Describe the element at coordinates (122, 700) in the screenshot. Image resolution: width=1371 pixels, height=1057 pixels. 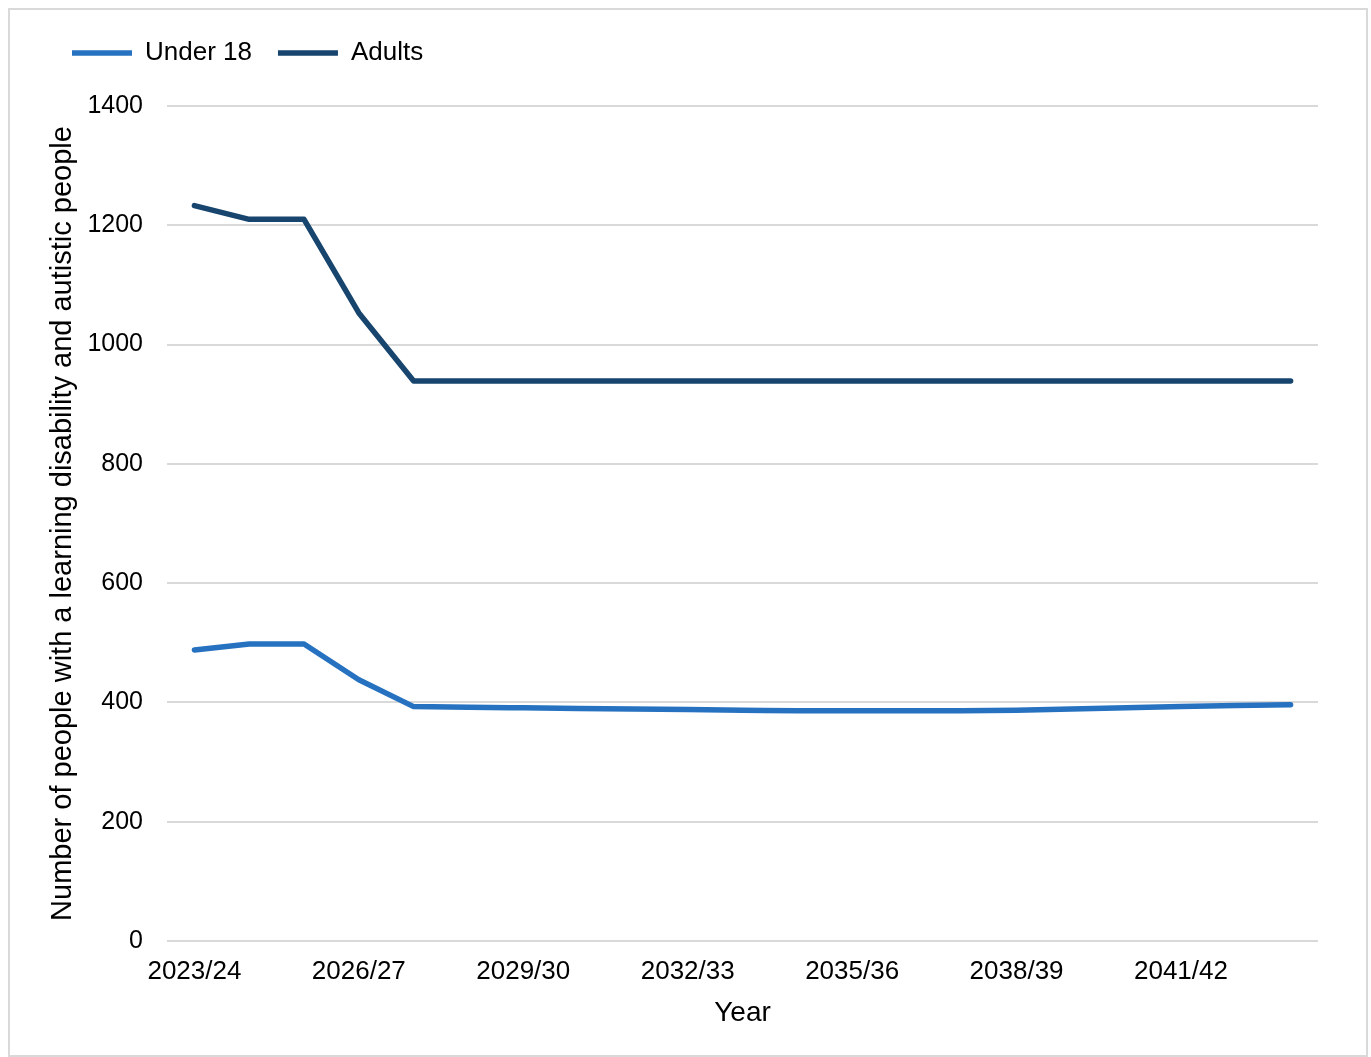
I see `y-tick-label: 400` at that location.